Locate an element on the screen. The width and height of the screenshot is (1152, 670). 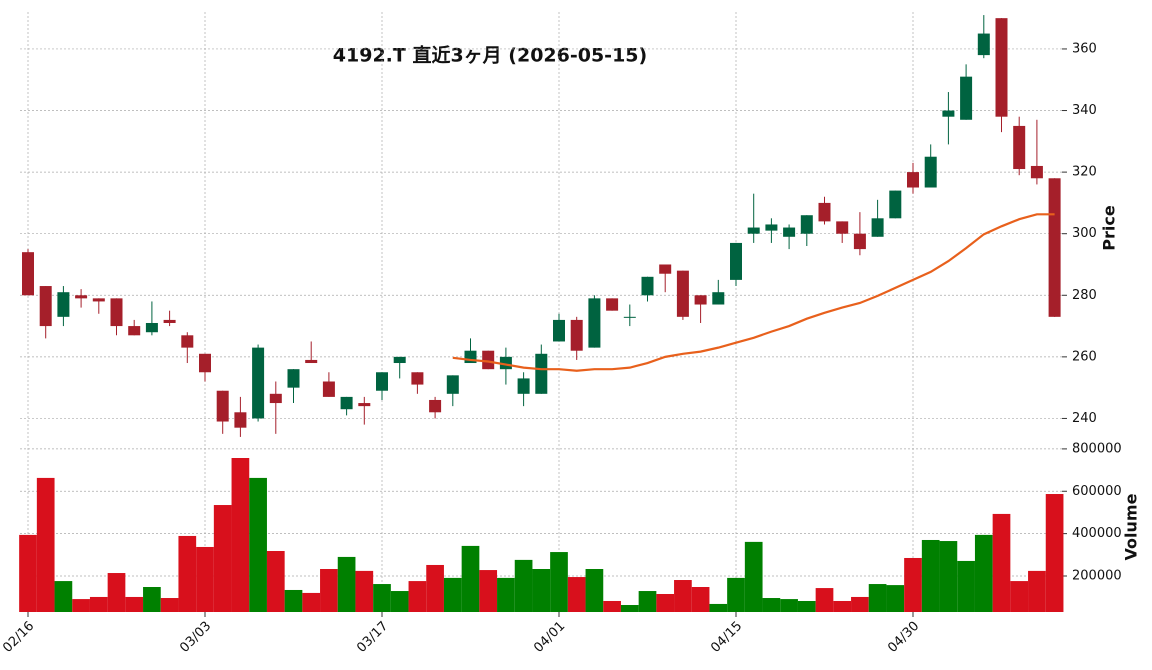
y-tick-label: 240 is located at coordinates (1084, 418).